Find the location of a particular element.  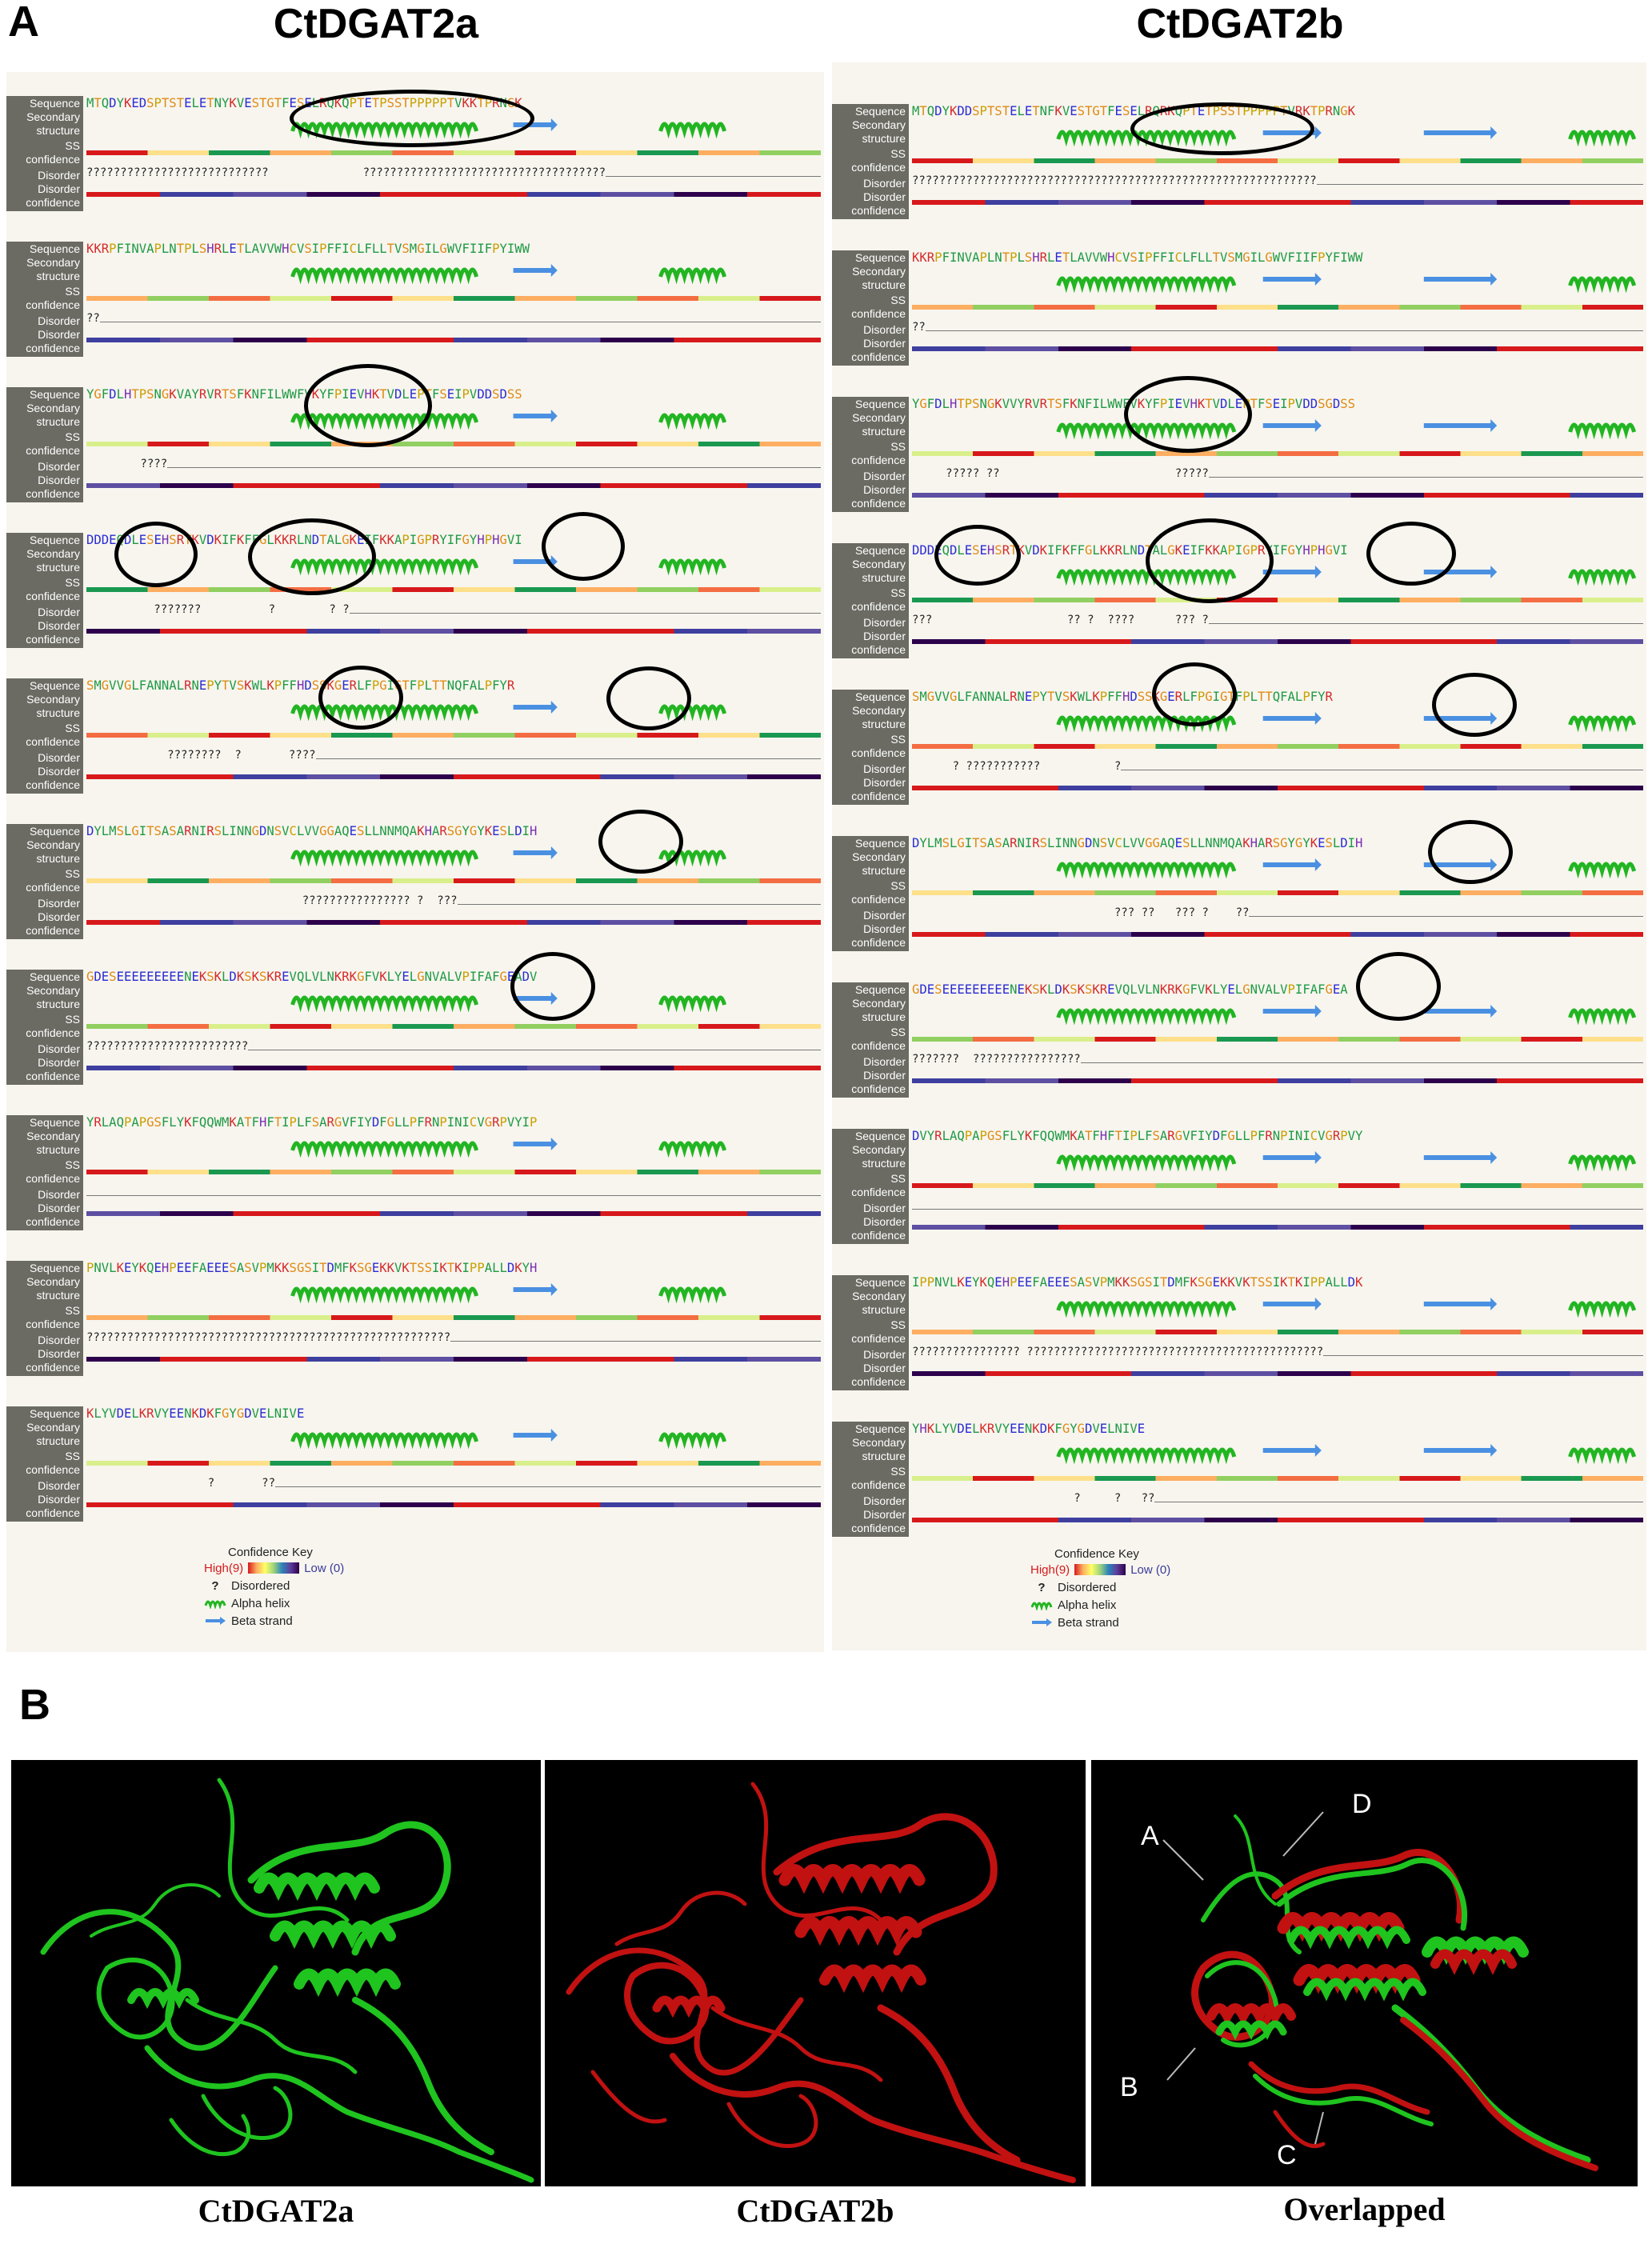

disorder-markers: ???????????????? ? ??? is located at coordinates (272, 900).